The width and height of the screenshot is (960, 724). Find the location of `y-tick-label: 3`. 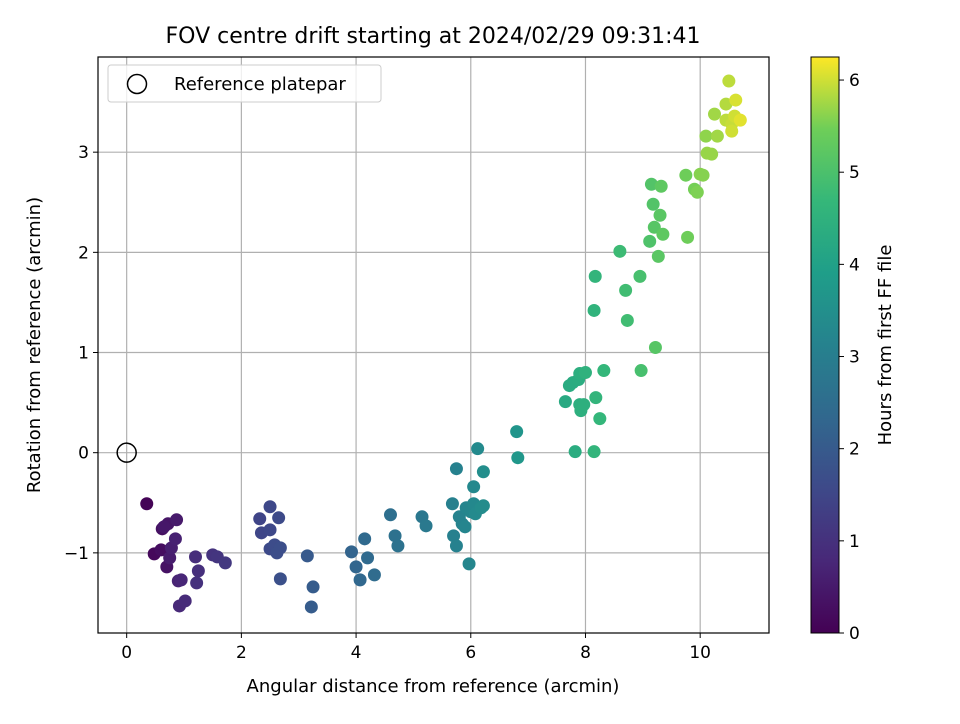

y-tick-label: 3 is located at coordinates (83, 153).